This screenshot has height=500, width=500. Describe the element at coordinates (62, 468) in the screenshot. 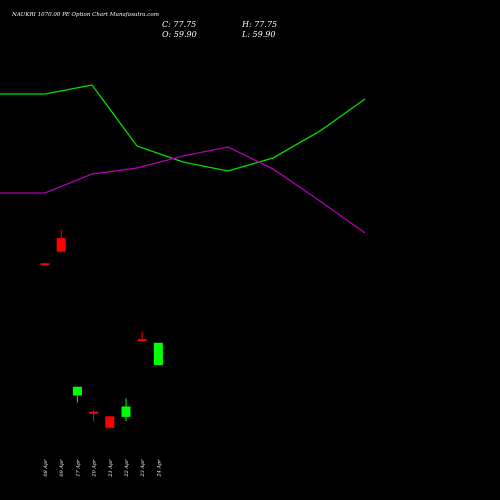

I see `x-tick-label: 09 Apr` at that location.